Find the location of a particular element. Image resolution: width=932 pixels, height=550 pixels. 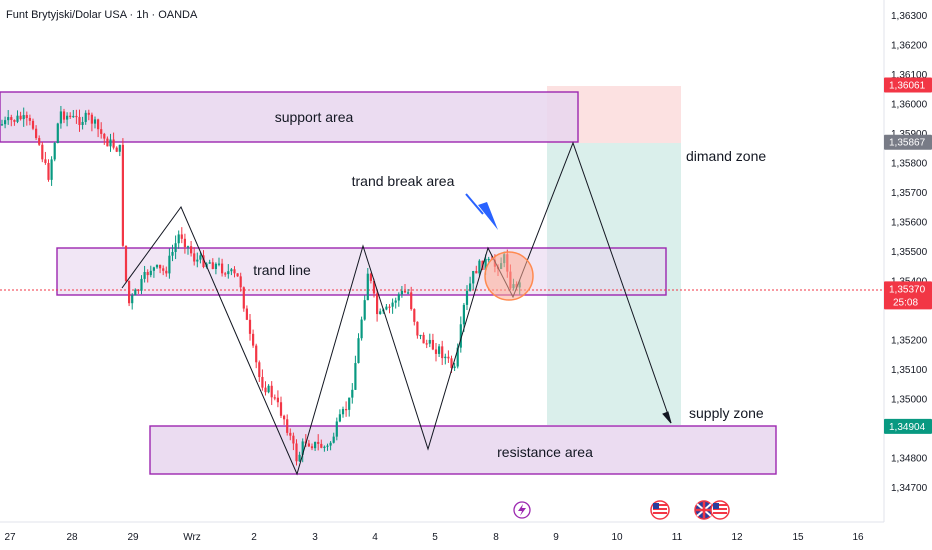

time-tick-label: Wrz is located at coordinates (192, 537).